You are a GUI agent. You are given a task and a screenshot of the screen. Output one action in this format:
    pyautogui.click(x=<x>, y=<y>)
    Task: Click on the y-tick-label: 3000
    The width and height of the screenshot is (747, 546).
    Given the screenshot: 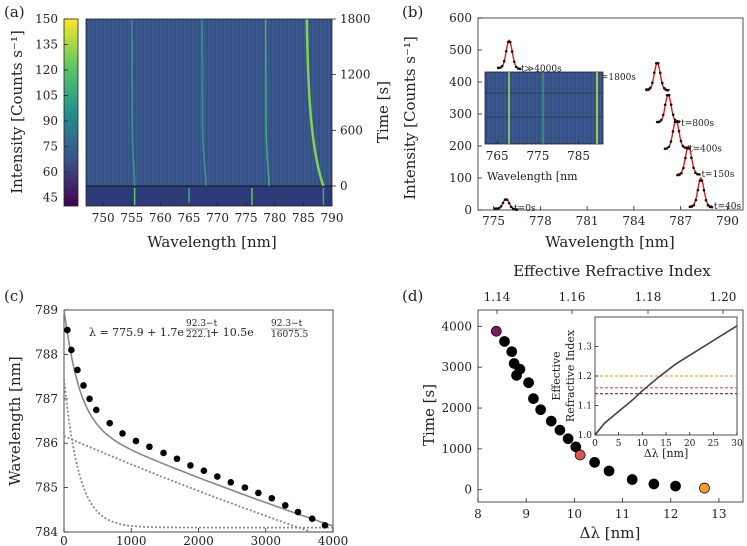 What is the action you would take?
    pyautogui.click(x=456, y=367)
    